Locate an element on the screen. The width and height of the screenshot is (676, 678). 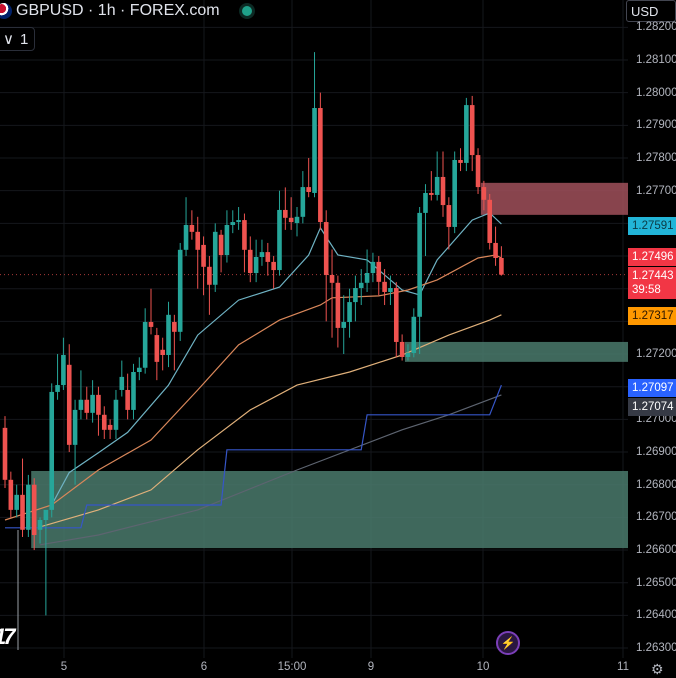
gear-icon: ⚙ is located at coordinates (657, 669).